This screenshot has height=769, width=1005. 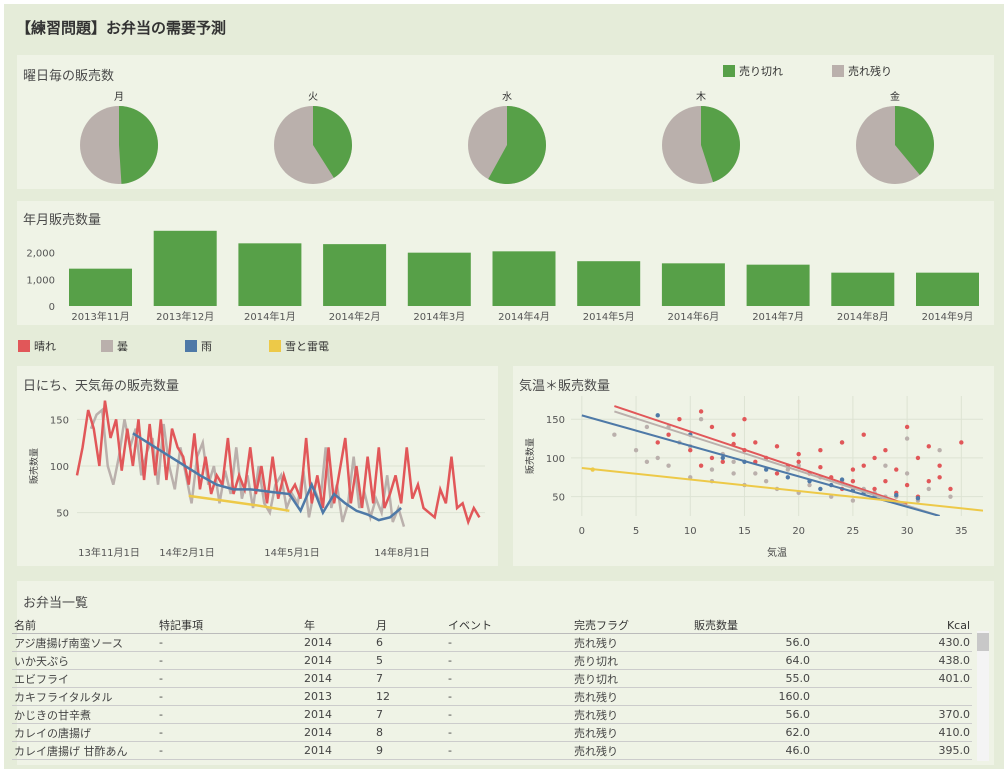 What do you see at coordinates (492, 750) in the screenshot?
I see `table-row: カレイ唐揚げ 甘酢あん -2014 9- 売れ残り 46.0 395.0` at bounding box center [492, 750].